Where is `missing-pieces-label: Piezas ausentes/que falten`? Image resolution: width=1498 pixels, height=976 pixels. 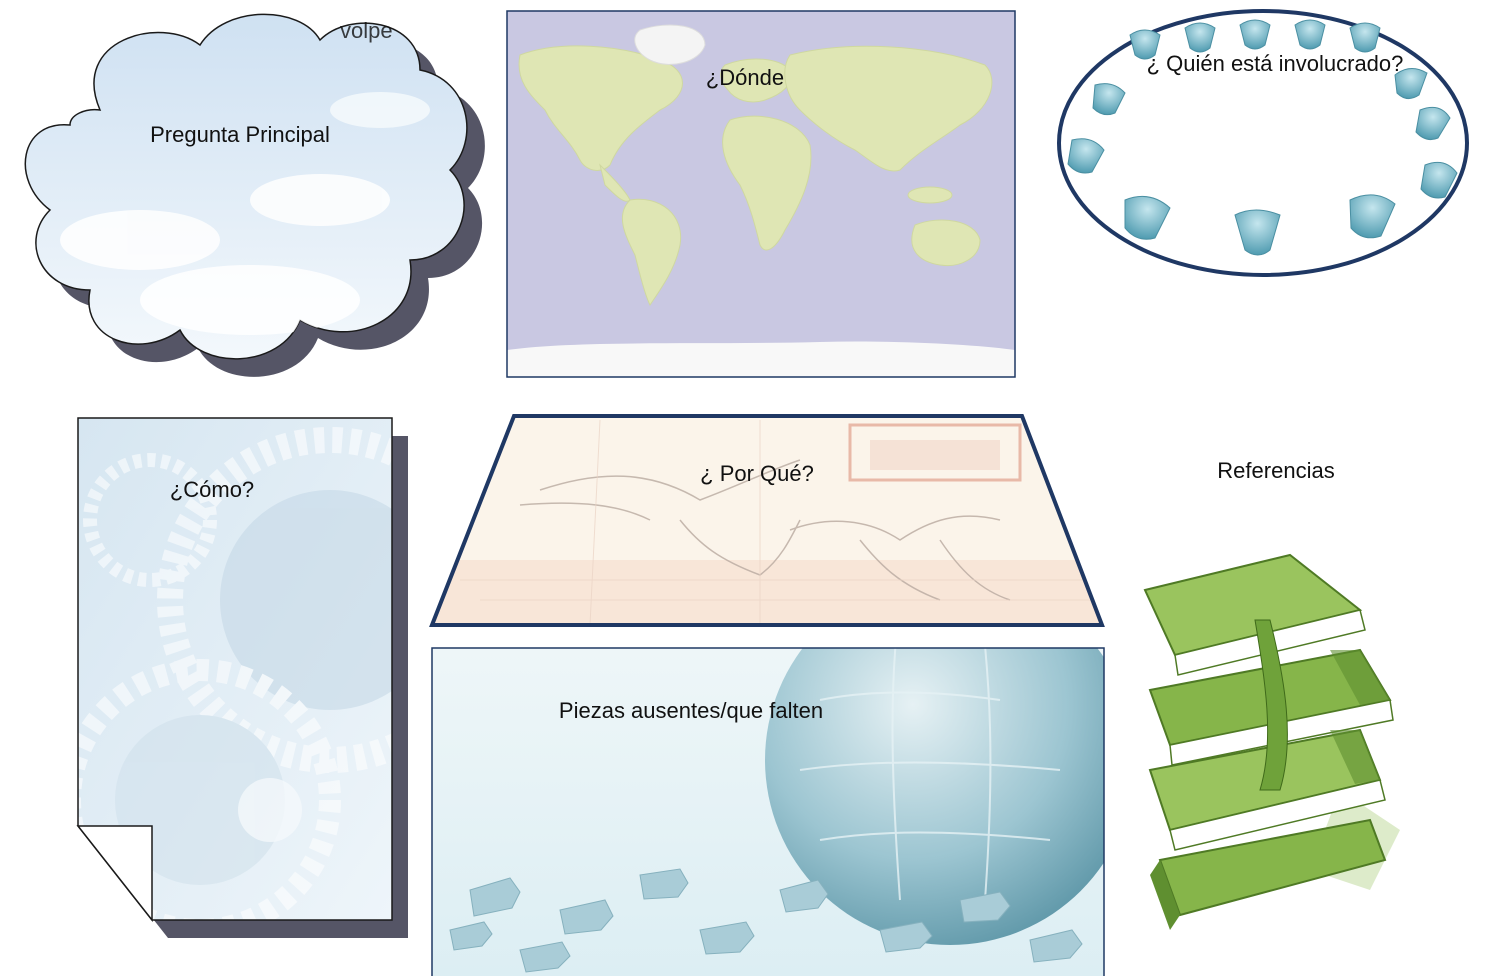
missing-pieces-label: Piezas ausentes/que falten is located at coordinates (691, 710).